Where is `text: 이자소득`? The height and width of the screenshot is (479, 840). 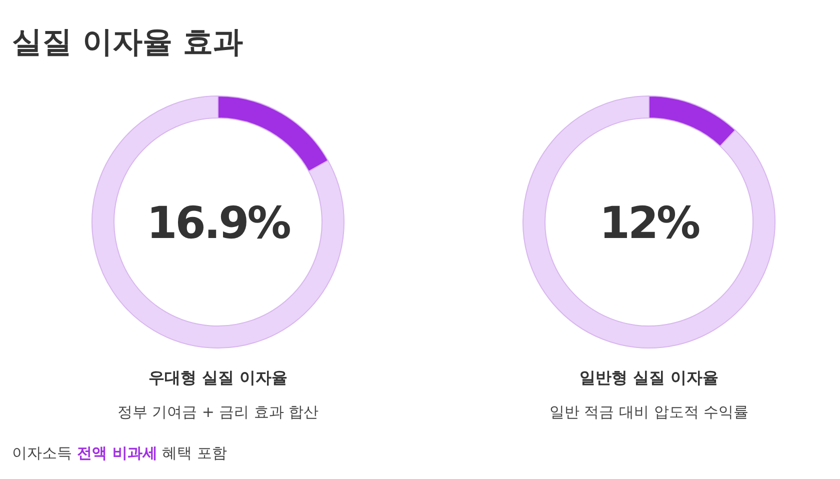
text: 이자소득 is located at coordinates (42, 453).